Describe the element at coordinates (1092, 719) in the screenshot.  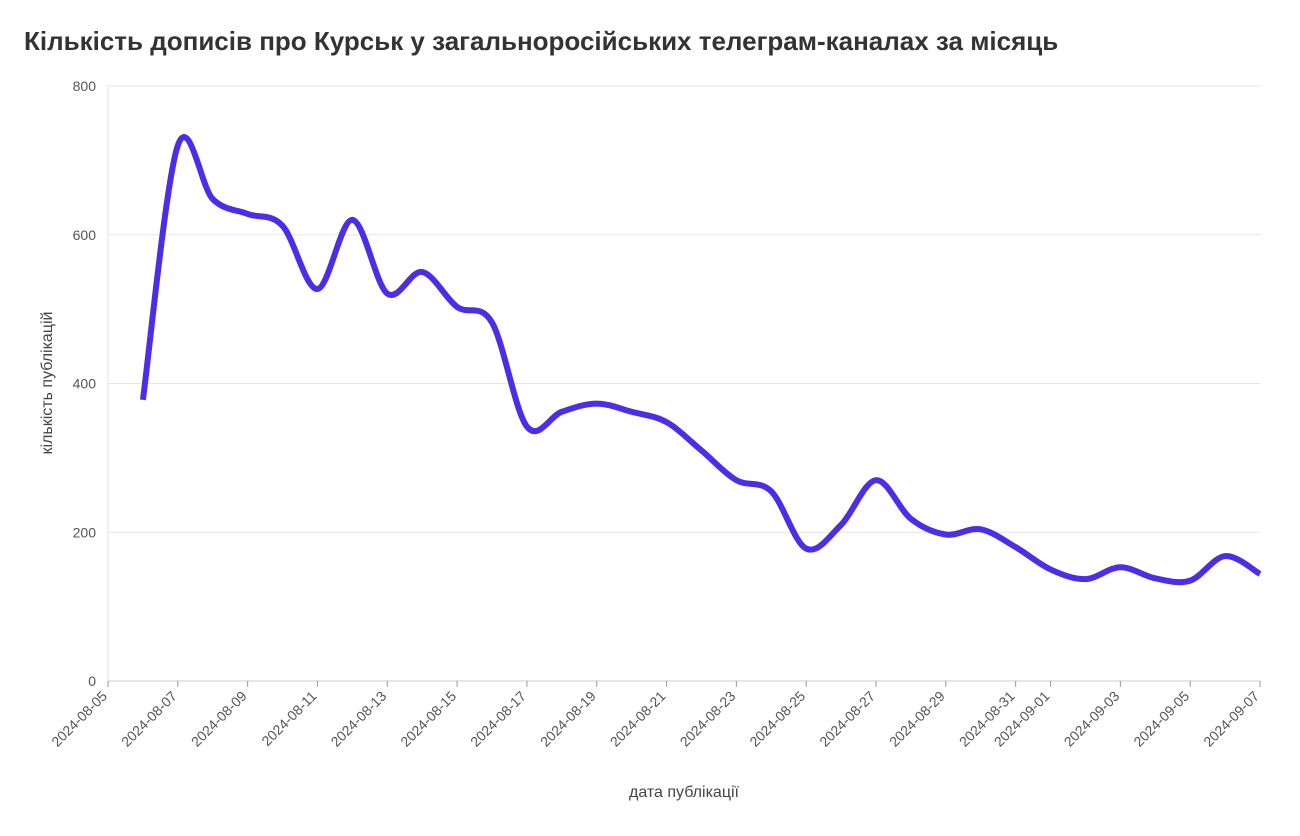
I see `x-tick-label: 2024-09-03` at that location.